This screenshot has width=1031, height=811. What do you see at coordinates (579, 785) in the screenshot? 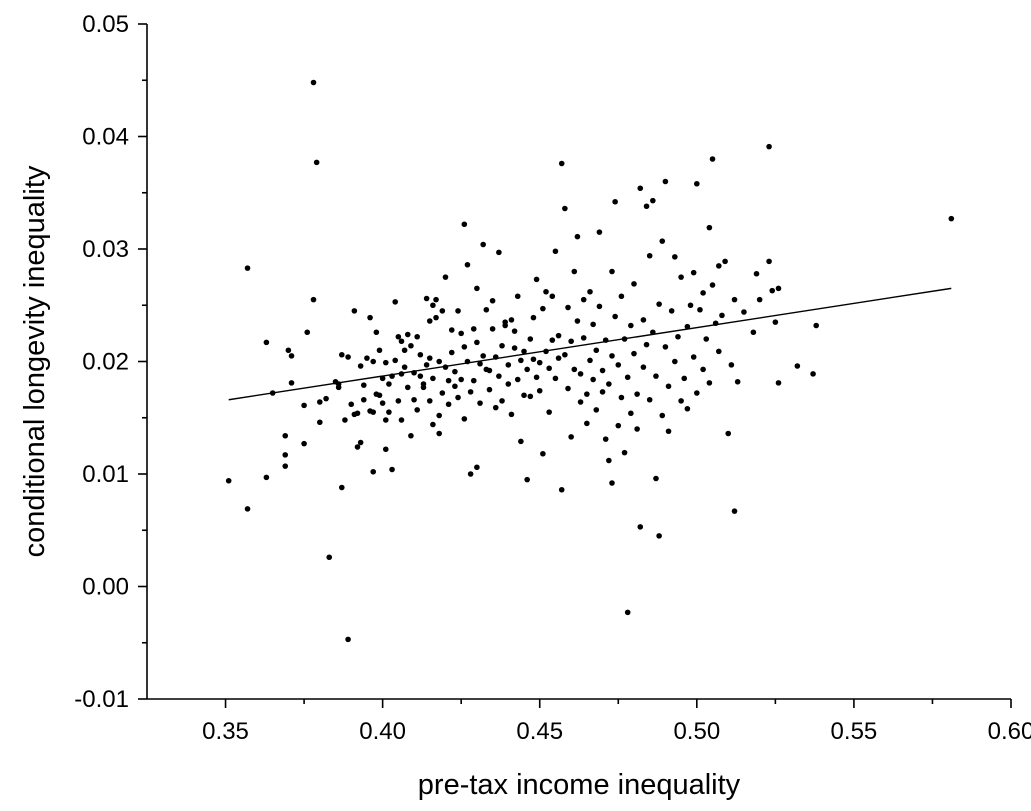
I see `x-axis-label: pre-tax income inequality` at bounding box center [579, 785].